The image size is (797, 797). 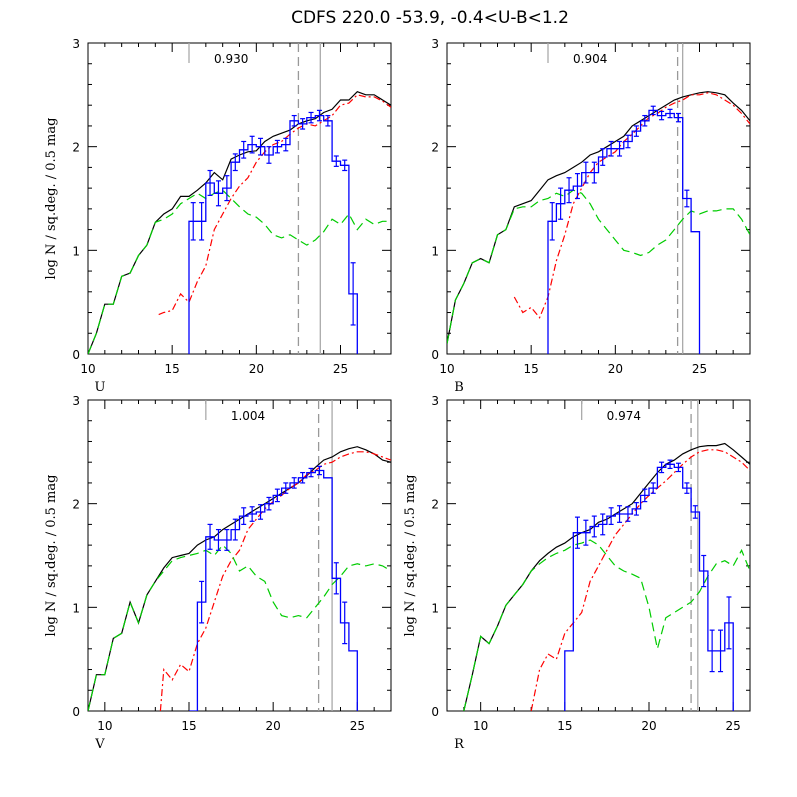 I want to click on x-axis-label: V, so click(x=99, y=744).